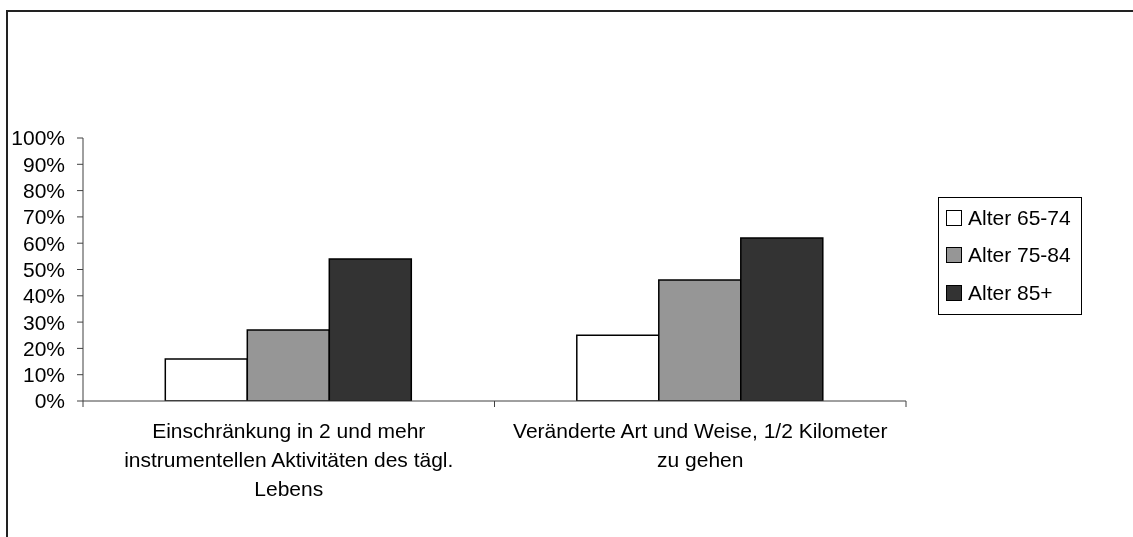  What do you see at coordinates (1010, 292) in the screenshot?
I see `legend-label: Alter 85+` at bounding box center [1010, 292].